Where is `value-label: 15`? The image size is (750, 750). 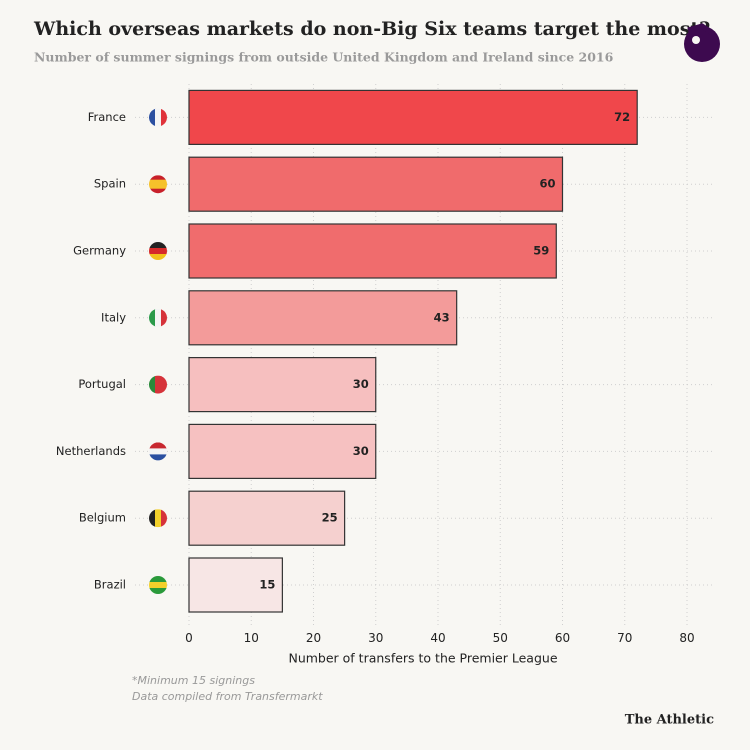 value-label: 15 is located at coordinates (267, 585).